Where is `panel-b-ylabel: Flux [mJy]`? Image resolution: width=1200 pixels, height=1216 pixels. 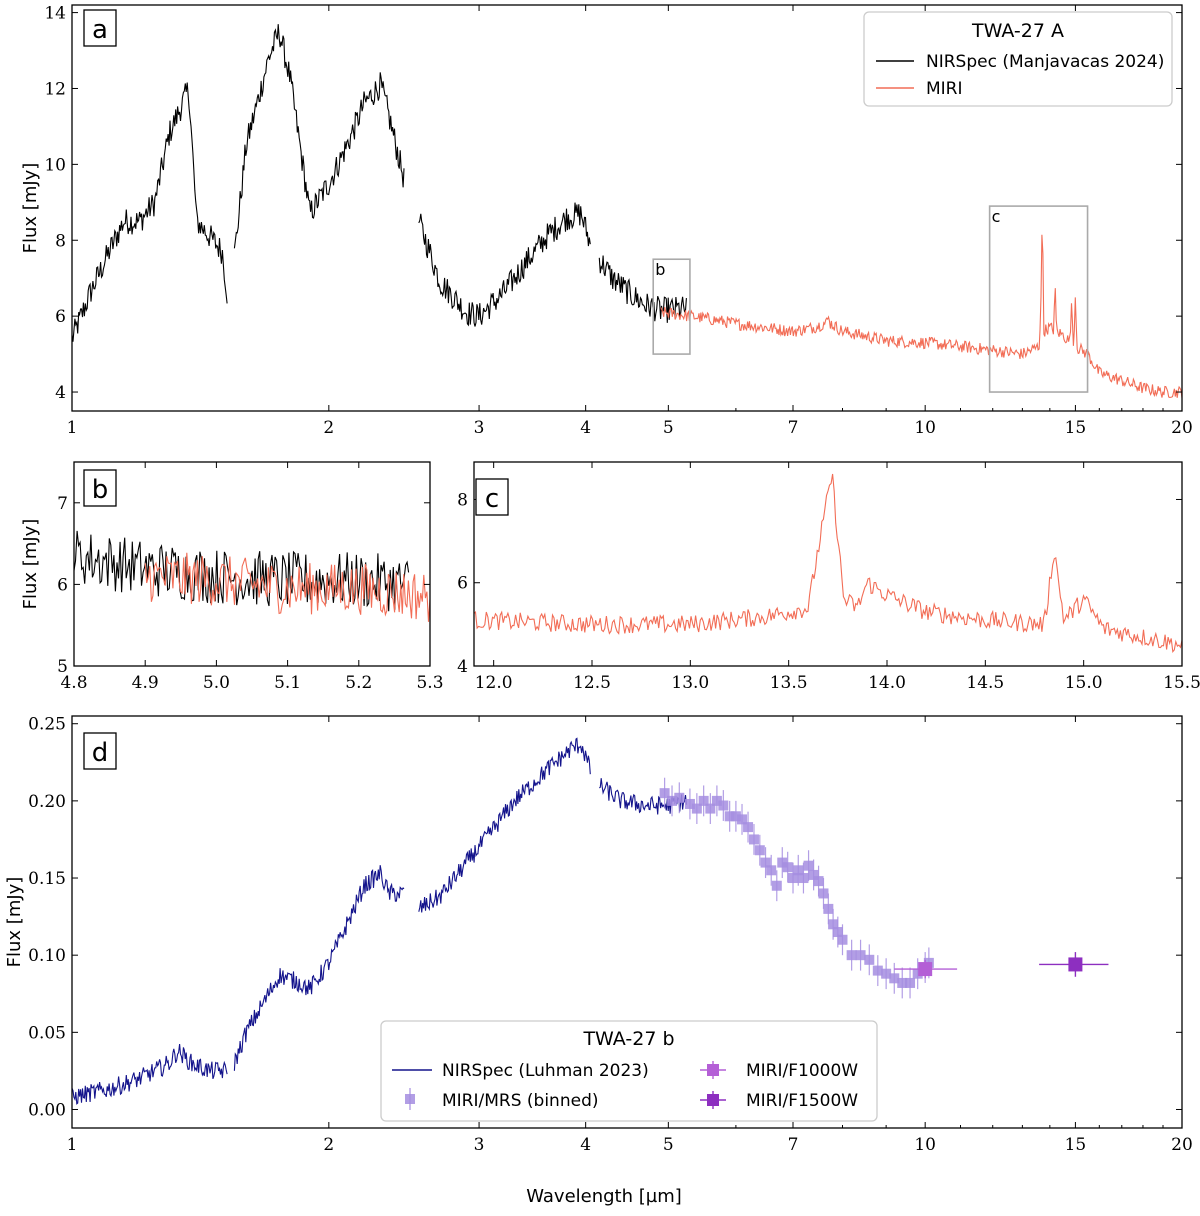 panel-b-ylabel: Flux [mJy] is located at coordinates (30, 564).